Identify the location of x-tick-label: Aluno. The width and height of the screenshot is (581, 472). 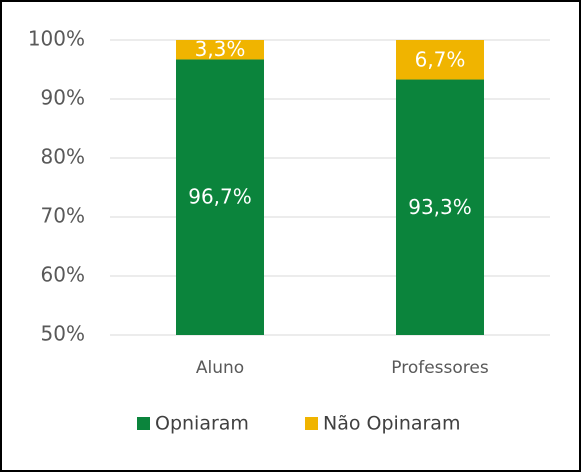
(220, 368).